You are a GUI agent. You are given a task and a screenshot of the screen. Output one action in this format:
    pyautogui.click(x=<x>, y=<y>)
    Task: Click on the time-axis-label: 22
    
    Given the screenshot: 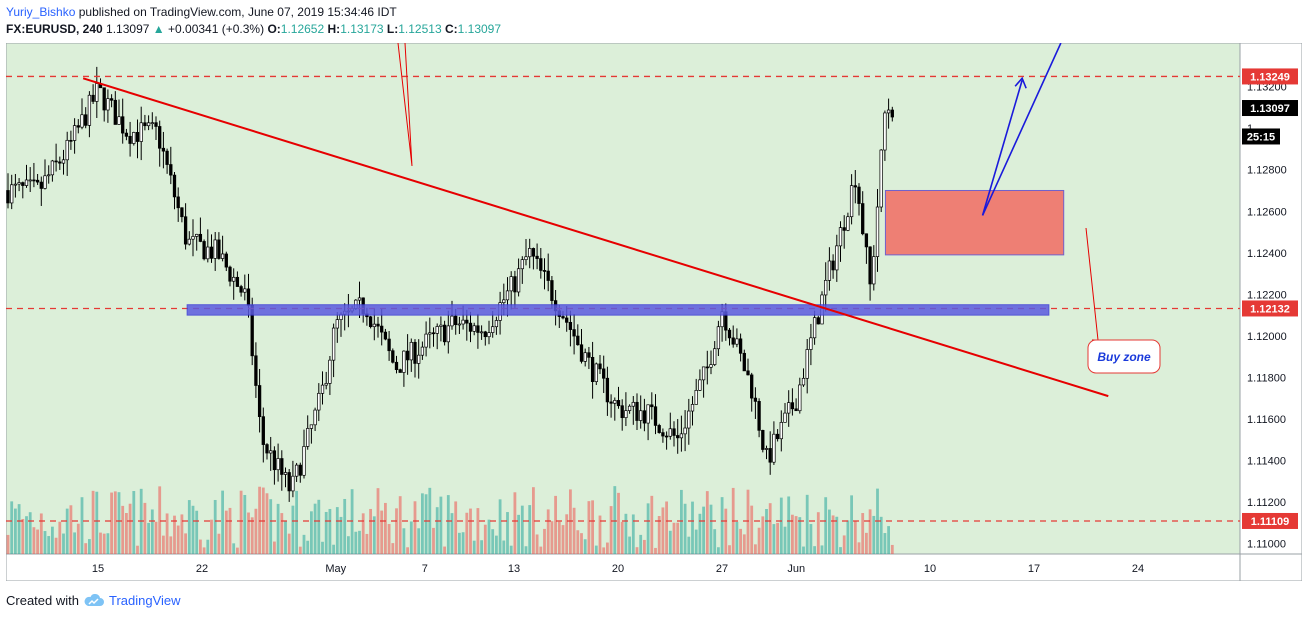 What is the action you would take?
    pyautogui.click(x=202, y=569)
    